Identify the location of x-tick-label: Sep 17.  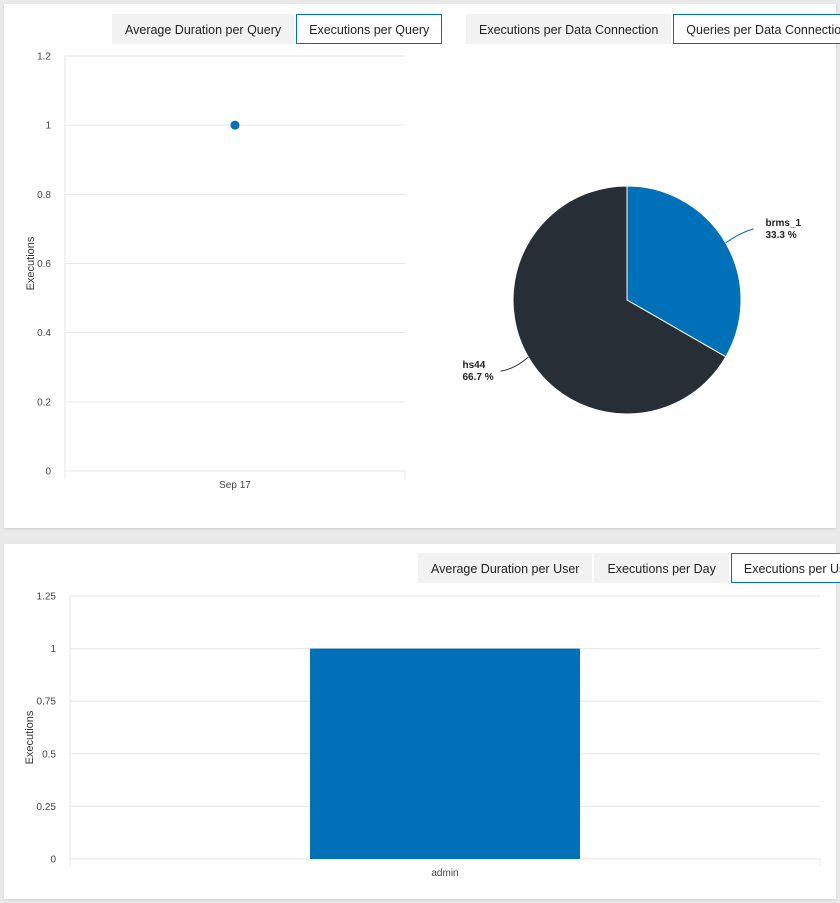
(235, 485).